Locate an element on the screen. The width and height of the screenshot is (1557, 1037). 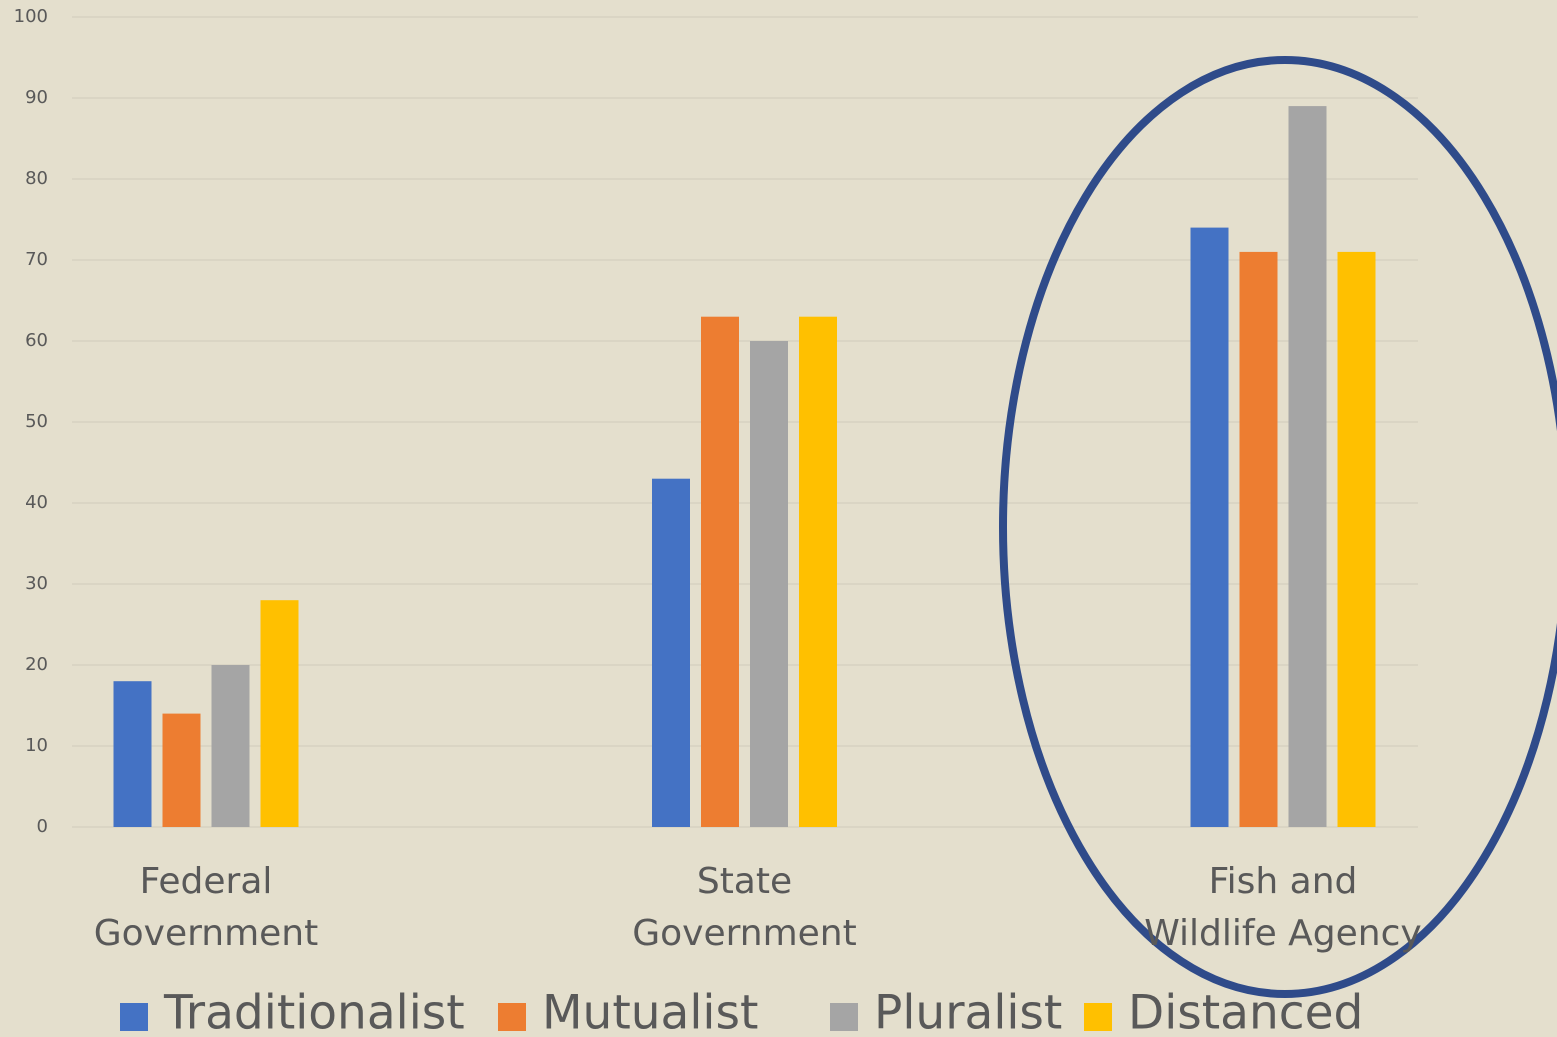
y-tick-label: 90 is located at coordinates (36, 97).